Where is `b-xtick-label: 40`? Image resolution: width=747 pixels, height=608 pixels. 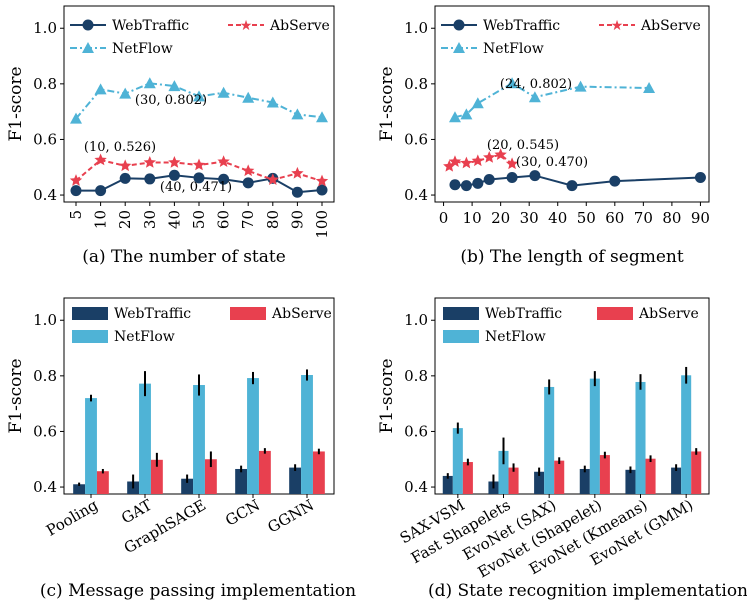 b-xtick-label: 40 is located at coordinates (557, 218).